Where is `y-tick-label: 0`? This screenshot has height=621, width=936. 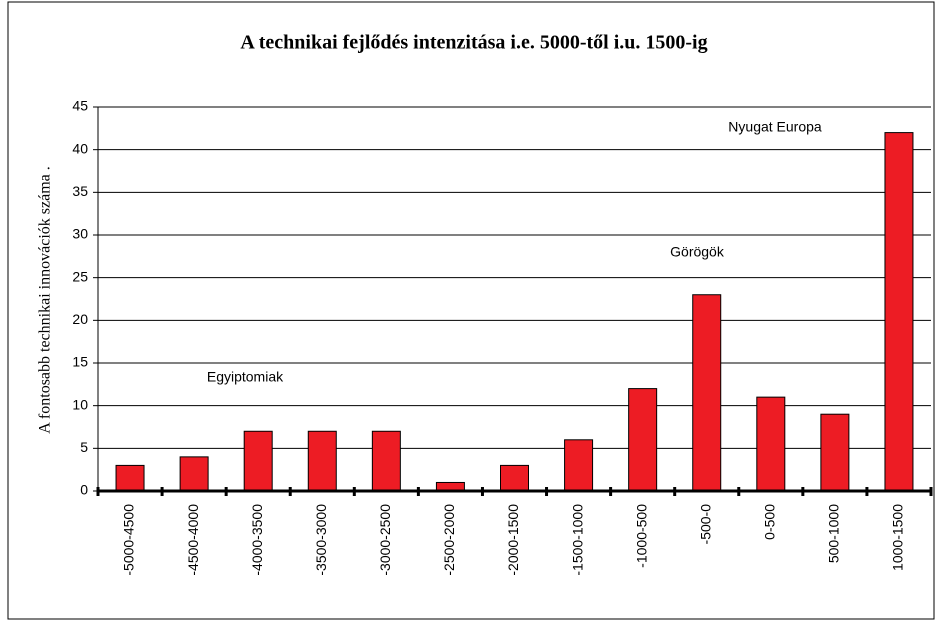
y-tick-label: 0 is located at coordinates (84, 490).